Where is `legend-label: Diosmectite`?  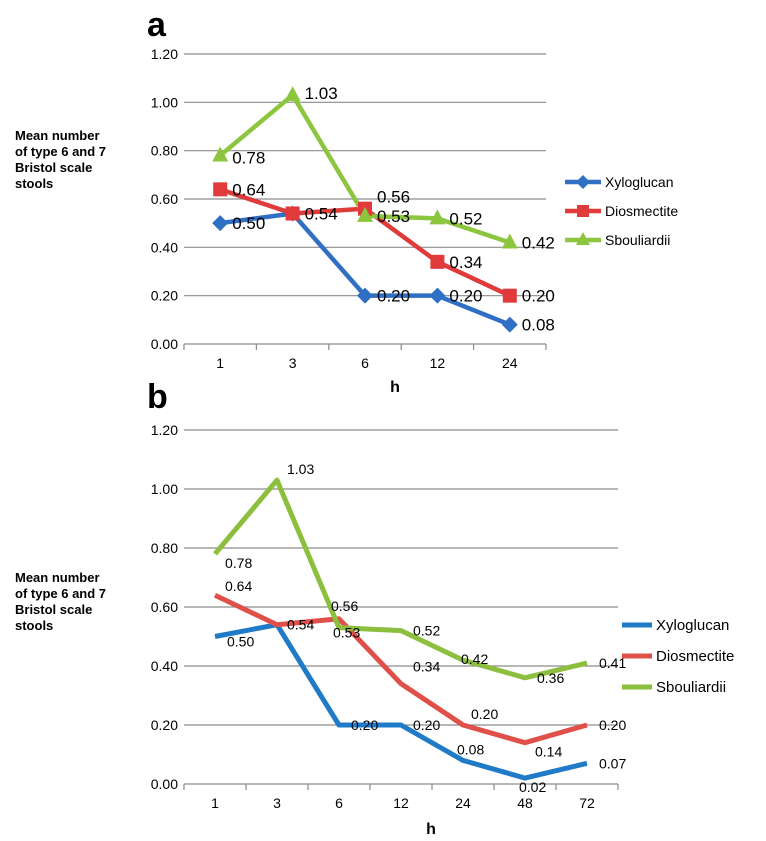 legend-label: Diosmectite is located at coordinates (641, 211).